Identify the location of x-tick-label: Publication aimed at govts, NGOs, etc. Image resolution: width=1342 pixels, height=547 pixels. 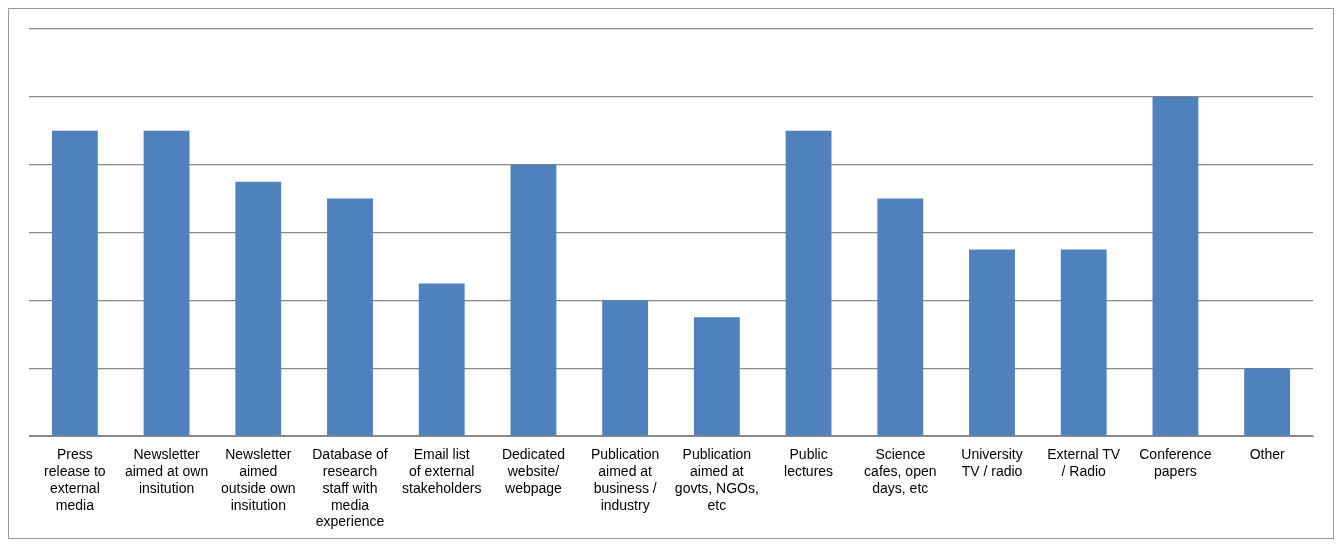
(716, 479).